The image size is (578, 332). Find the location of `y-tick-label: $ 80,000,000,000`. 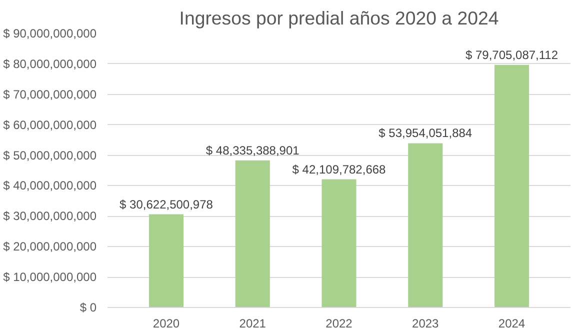

y-tick-label: $ 80,000,000,000 is located at coordinates (50, 63).